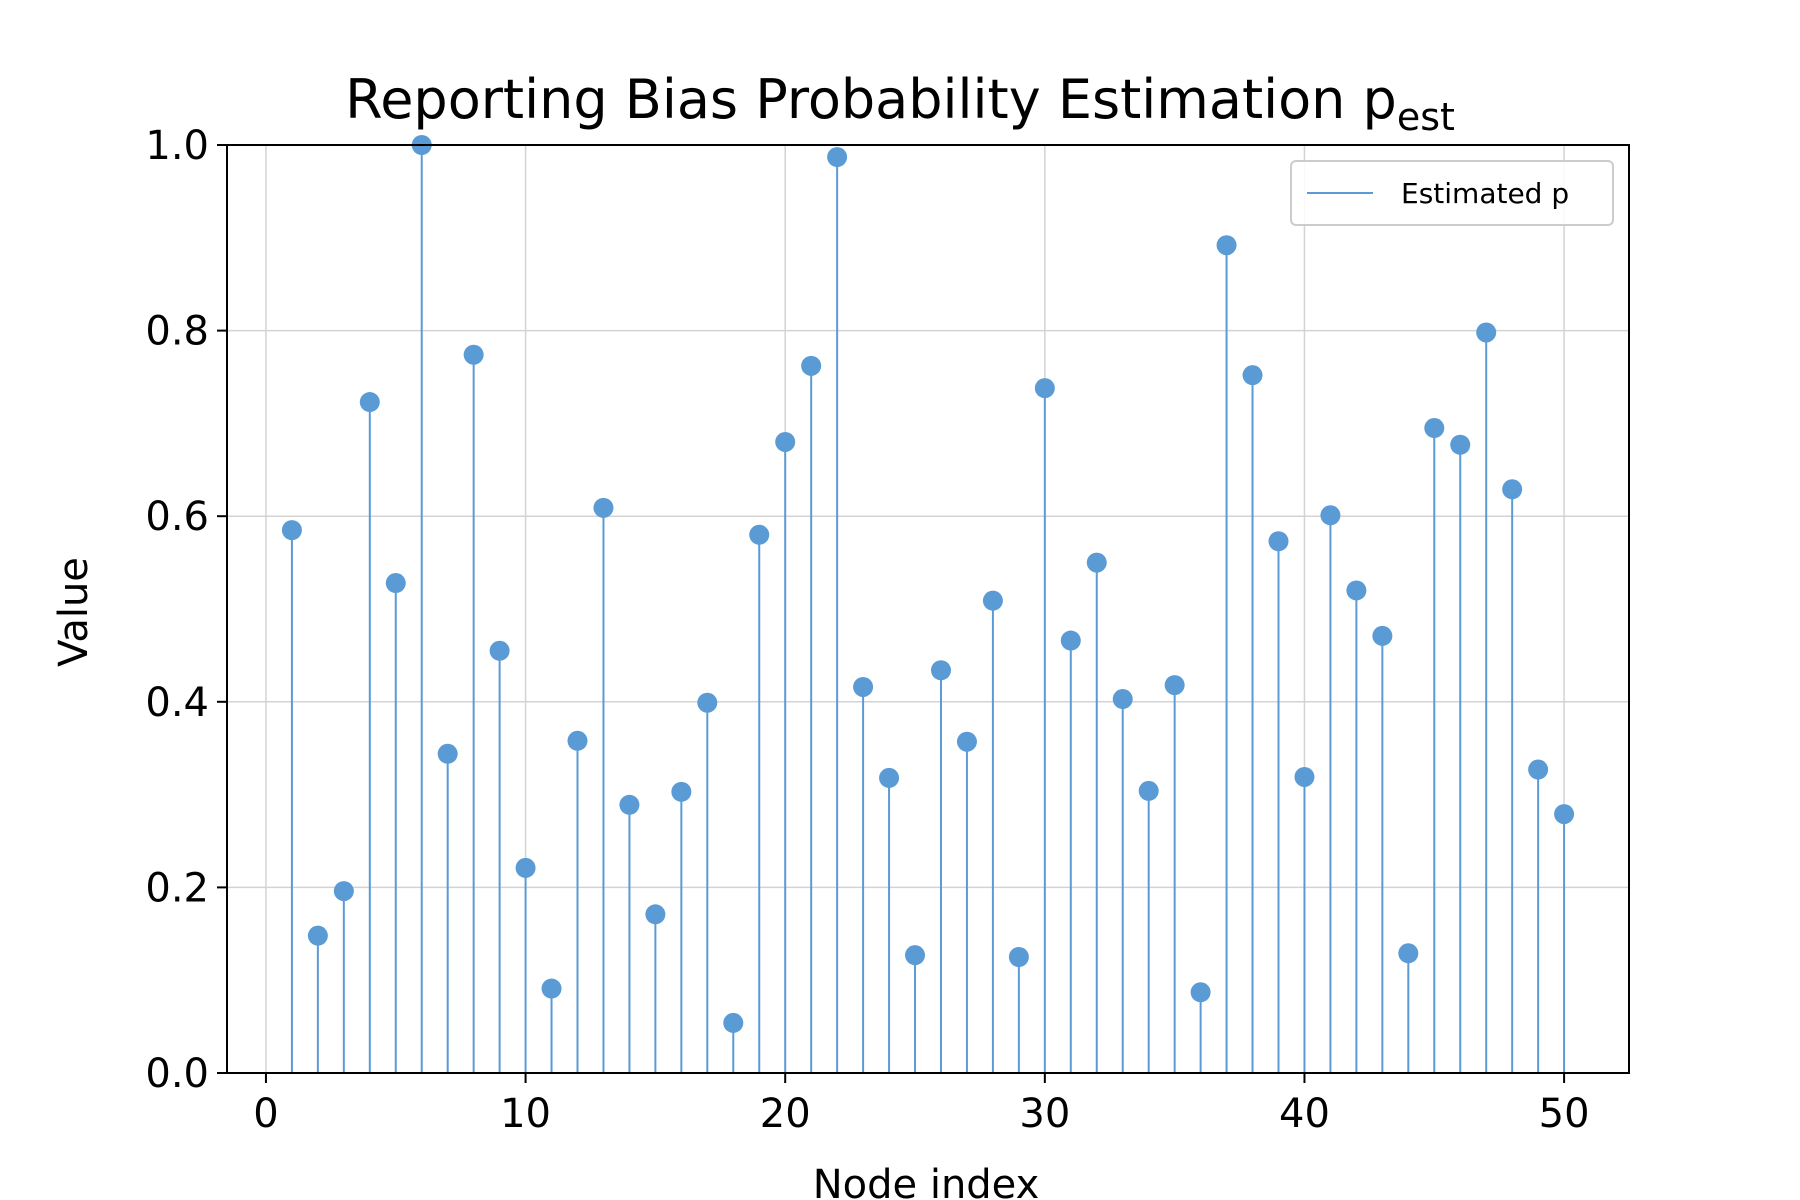  Describe the element at coordinates (1426, 117) in the screenshot. I see `chart-title-subscript: est` at that location.